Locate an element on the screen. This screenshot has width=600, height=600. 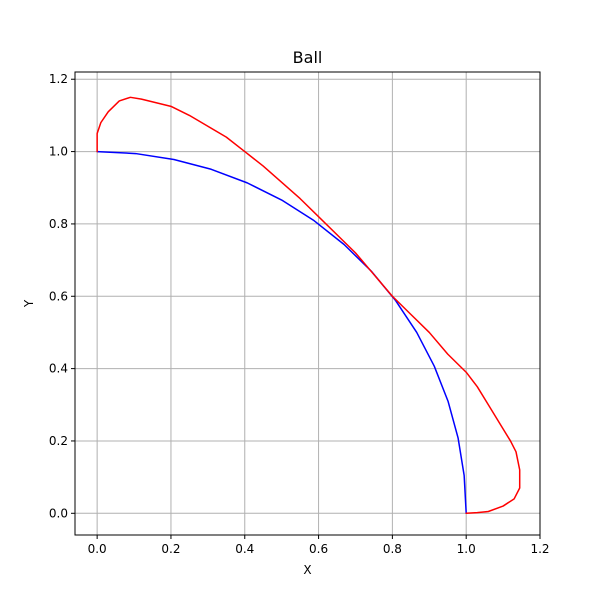
y-tick-label: 0.8 is located at coordinates (58, 224).